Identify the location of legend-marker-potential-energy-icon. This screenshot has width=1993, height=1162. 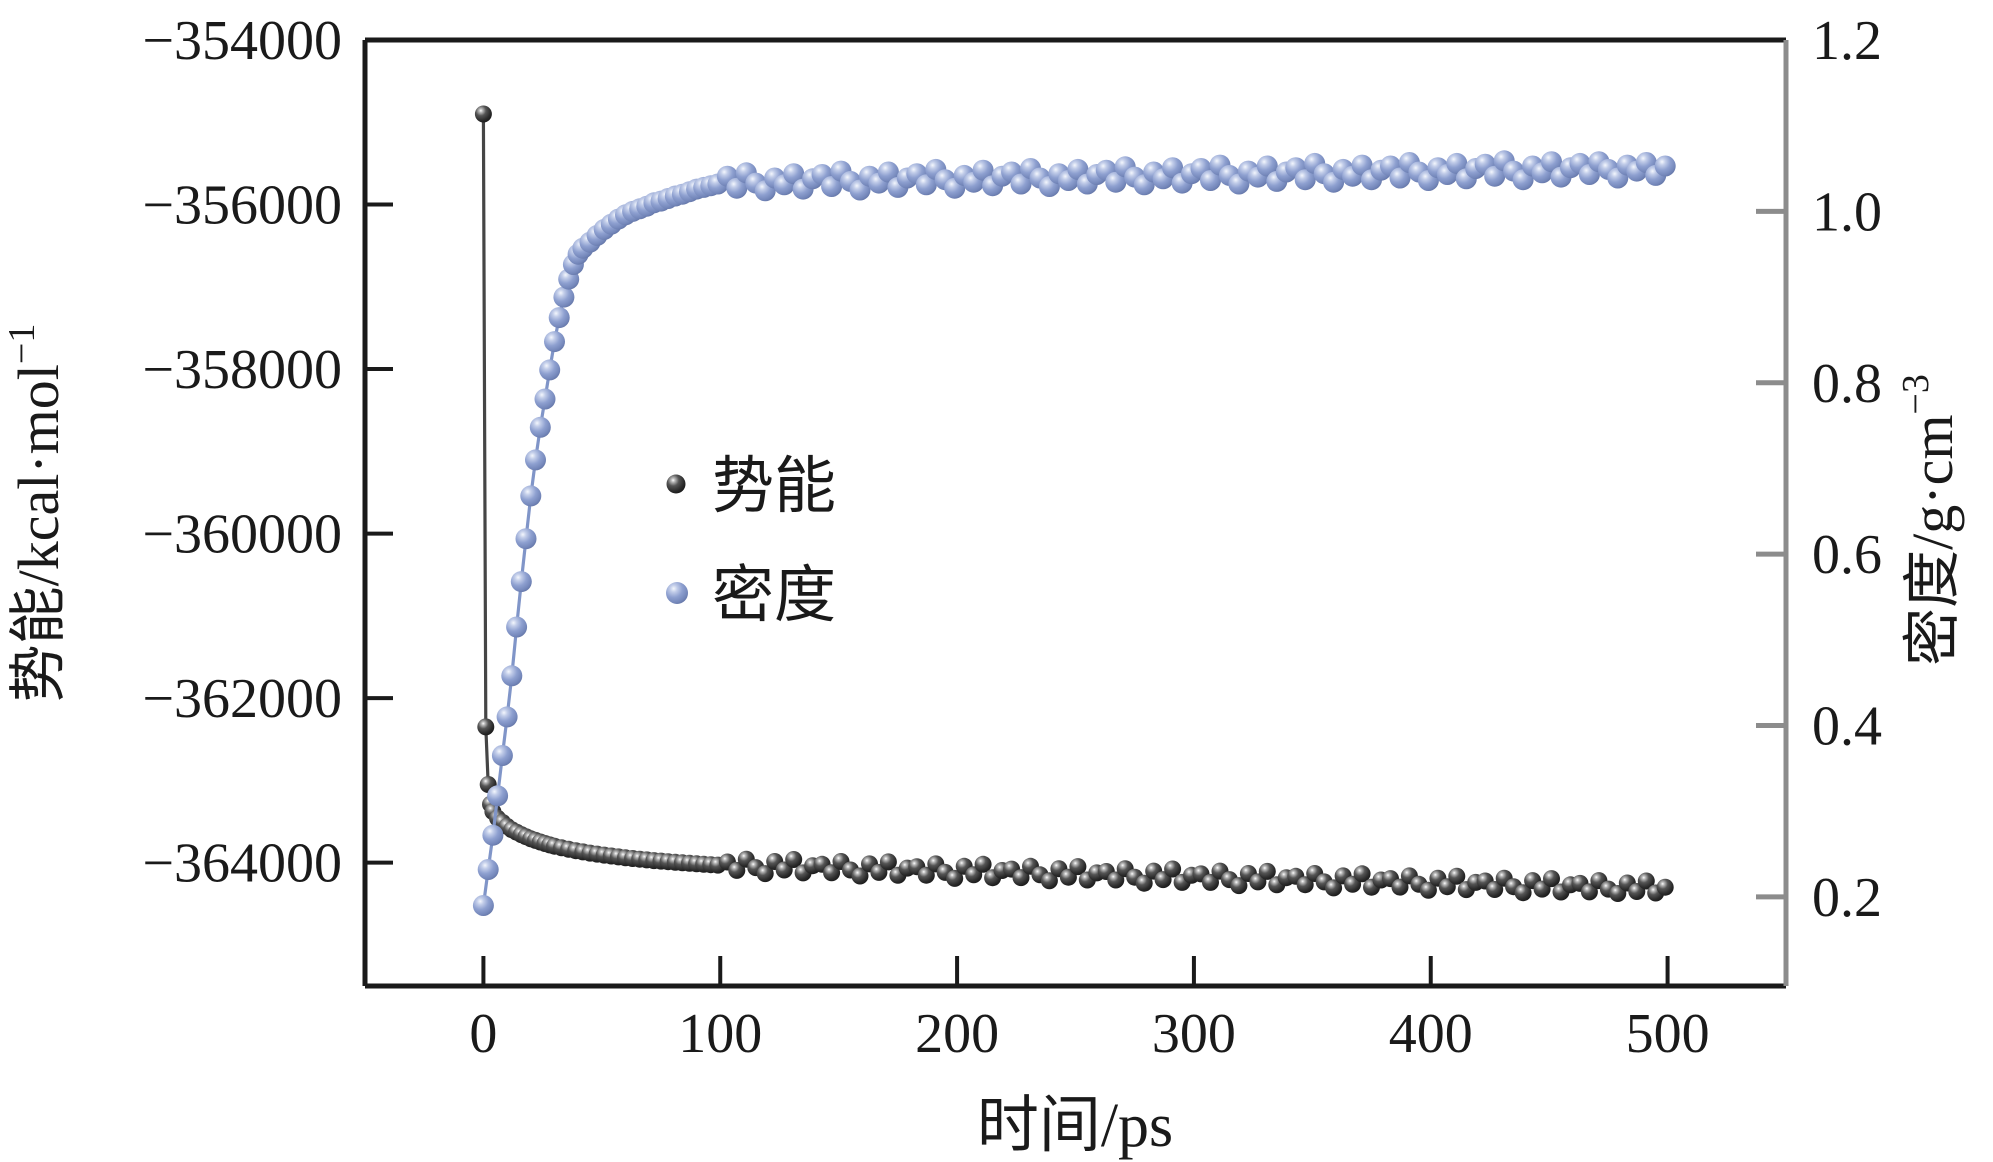
(676, 484).